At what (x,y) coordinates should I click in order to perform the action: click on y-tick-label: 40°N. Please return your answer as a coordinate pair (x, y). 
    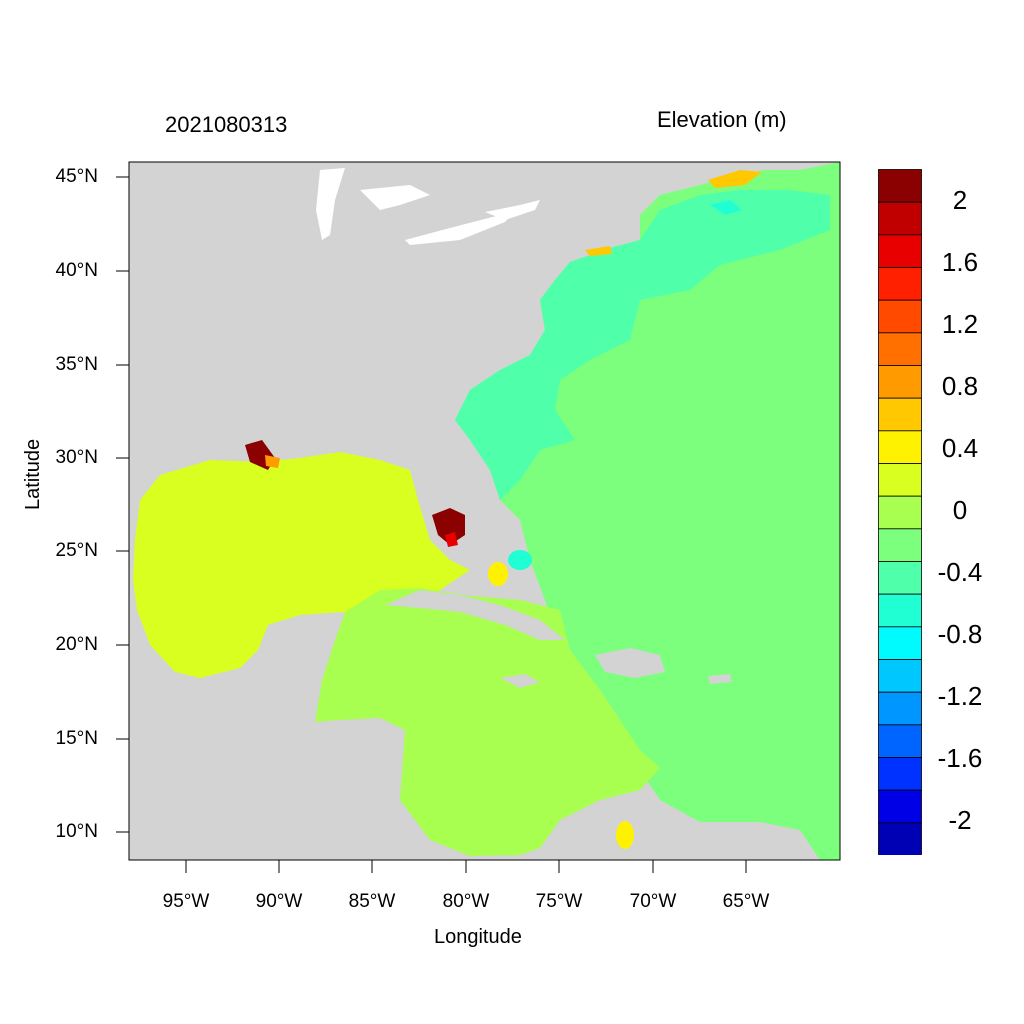
    Looking at the image, I should click on (76, 270).